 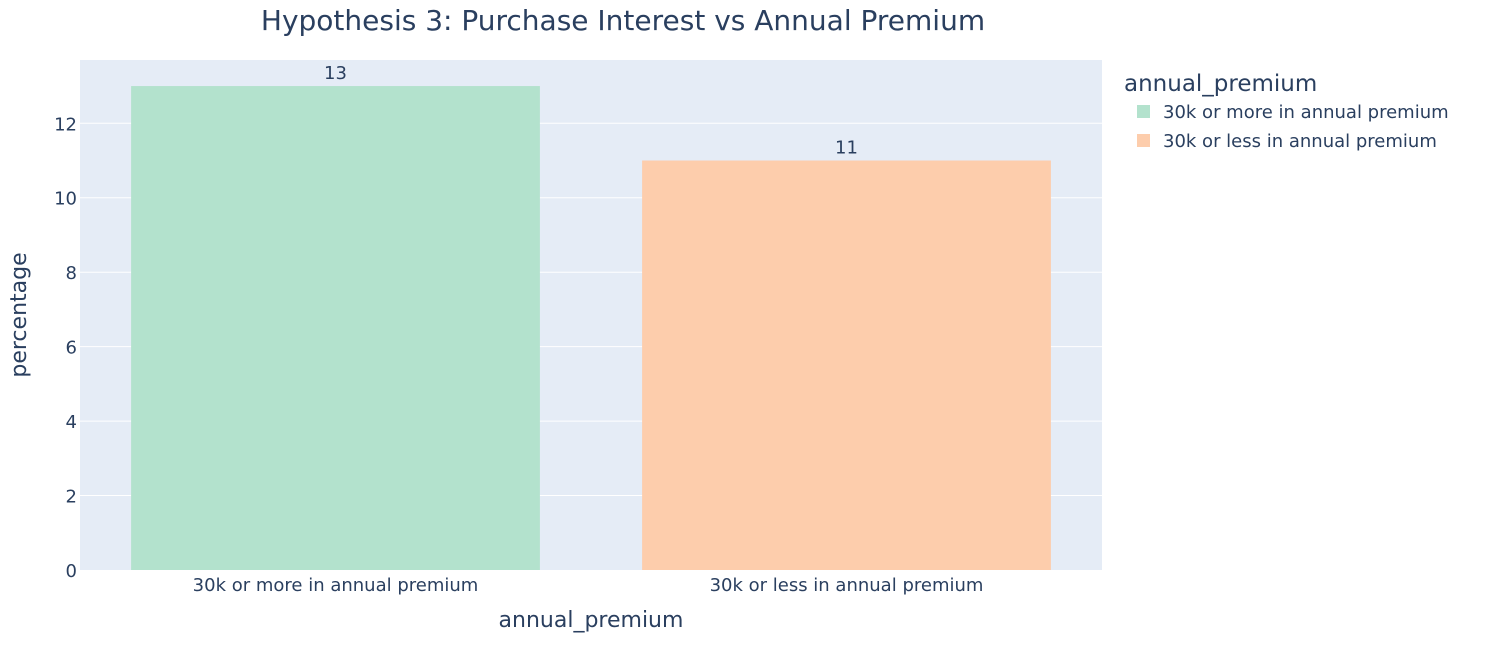 I want to click on data-label: 11, so click(x=846, y=148).